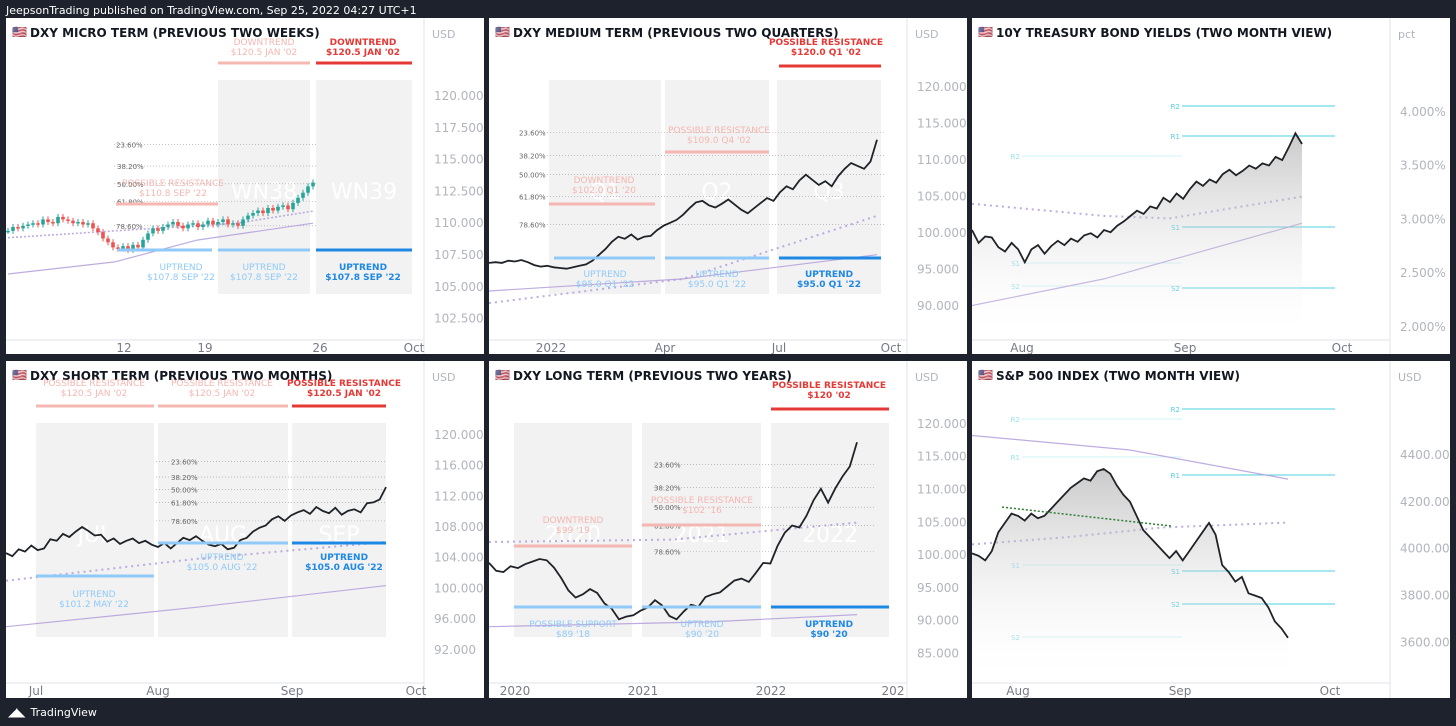 The height and width of the screenshot is (726, 1456). What do you see at coordinates (1423, 166) in the screenshot?
I see `y-tick-label: 3.500%` at bounding box center [1423, 166].